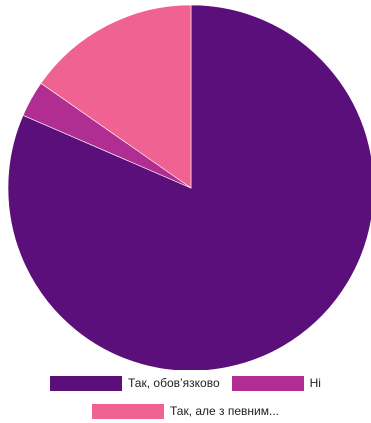 The width and height of the screenshot is (371, 423). I want to click on legend-label-ni: Ні, so click(315, 383).